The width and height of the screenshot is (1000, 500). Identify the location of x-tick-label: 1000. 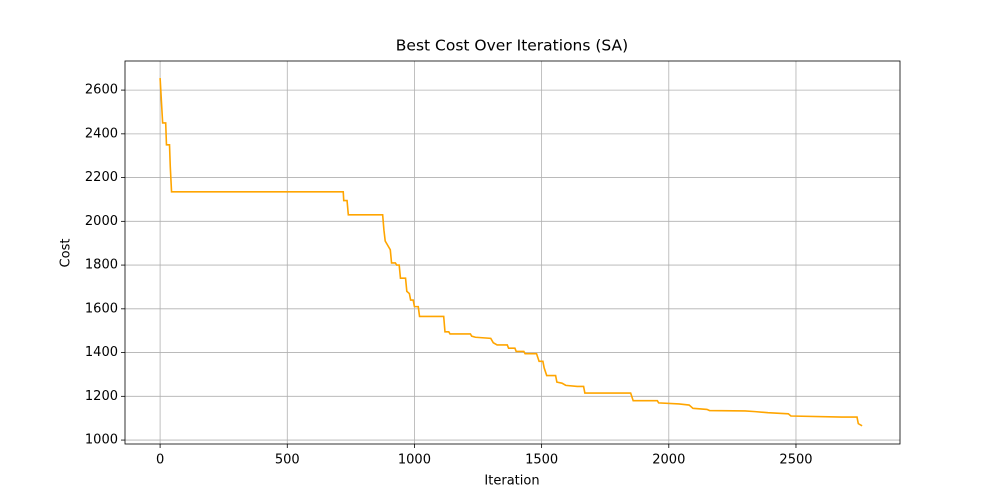
(414, 460).